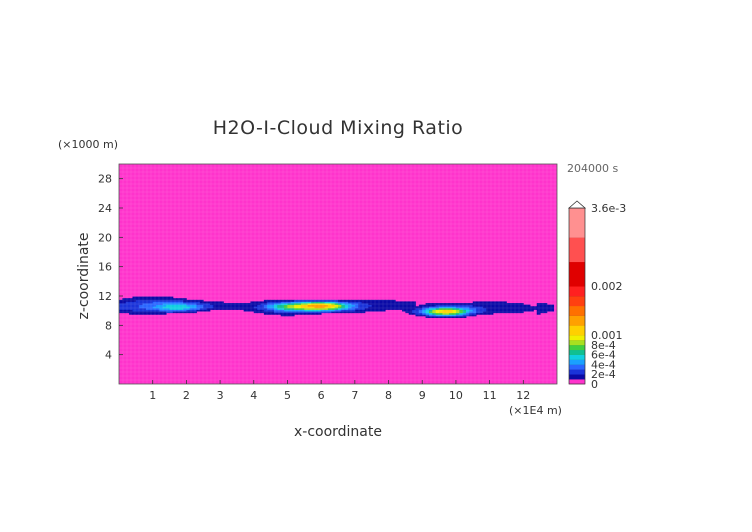  Describe the element at coordinates (88, 144) in the screenshot. I see `y-unit-label: (×1000 m)` at that location.